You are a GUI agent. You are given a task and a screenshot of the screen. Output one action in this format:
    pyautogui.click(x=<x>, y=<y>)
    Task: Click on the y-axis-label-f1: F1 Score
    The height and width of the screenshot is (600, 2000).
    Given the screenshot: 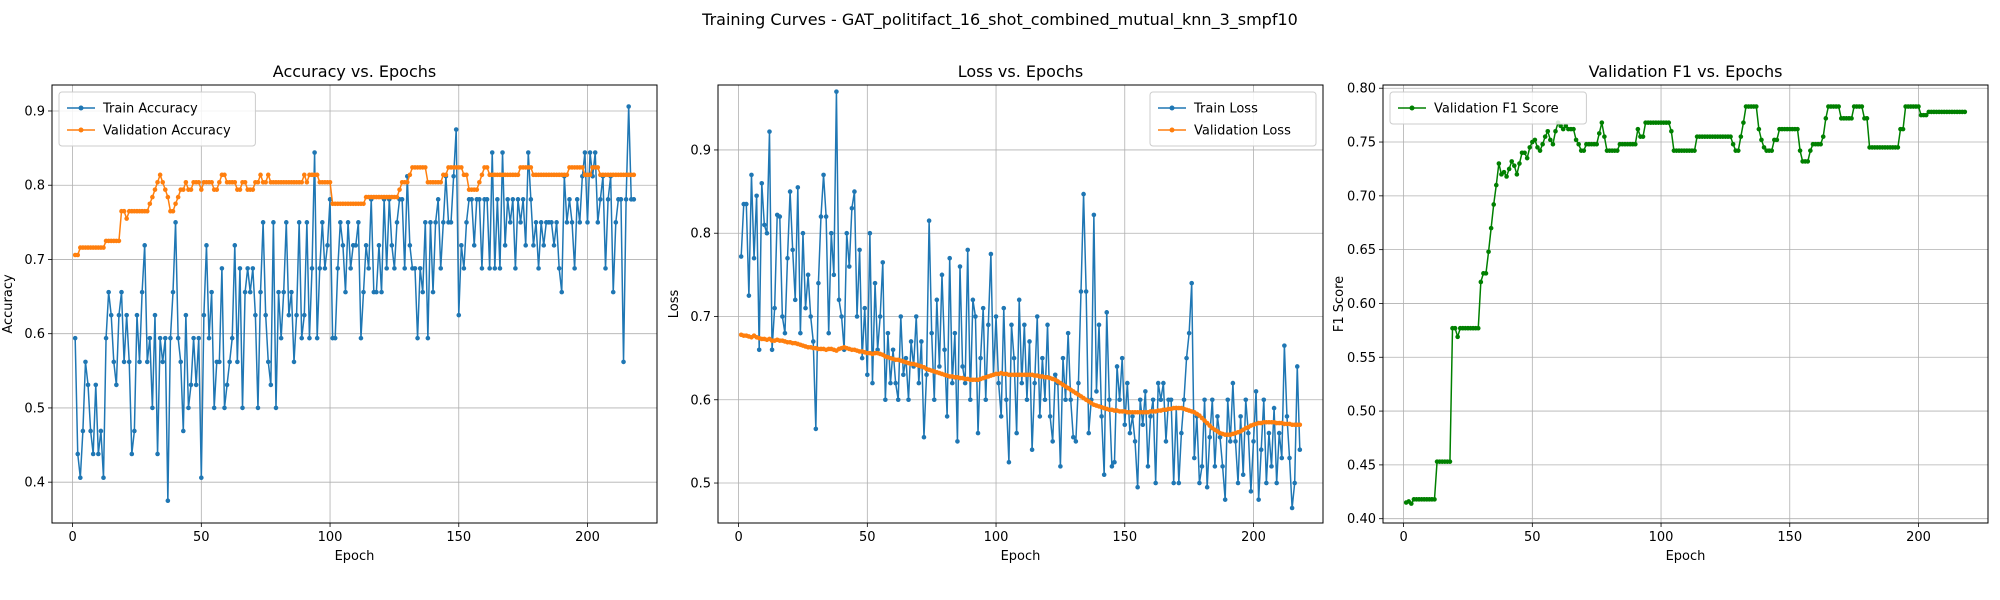 What is the action you would take?
    pyautogui.click(x=1339, y=304)
    